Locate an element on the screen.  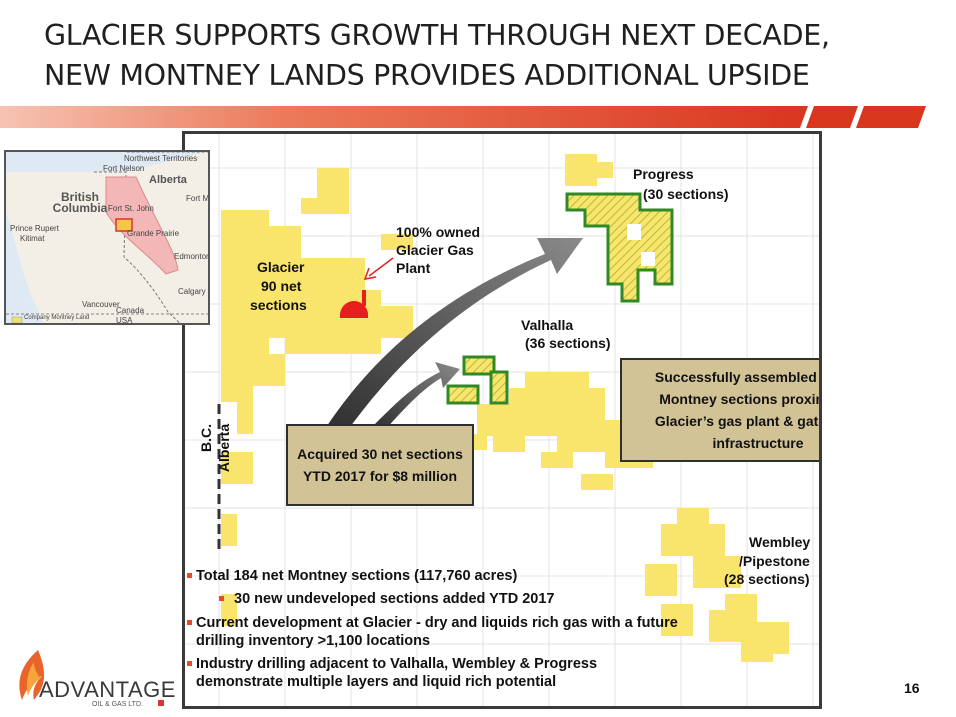
glacier-label-3: sections is located at coordinates (278, 305).